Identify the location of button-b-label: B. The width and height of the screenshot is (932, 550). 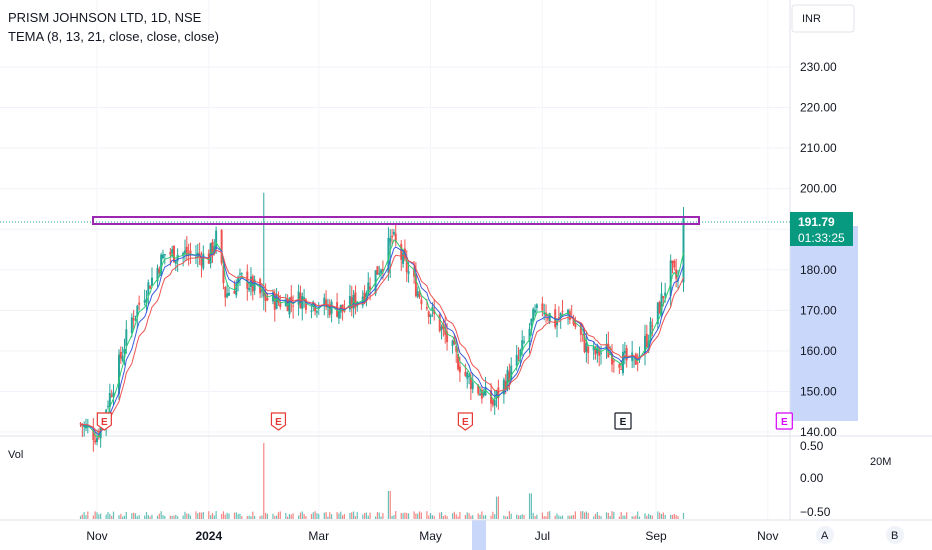
(894, 536).